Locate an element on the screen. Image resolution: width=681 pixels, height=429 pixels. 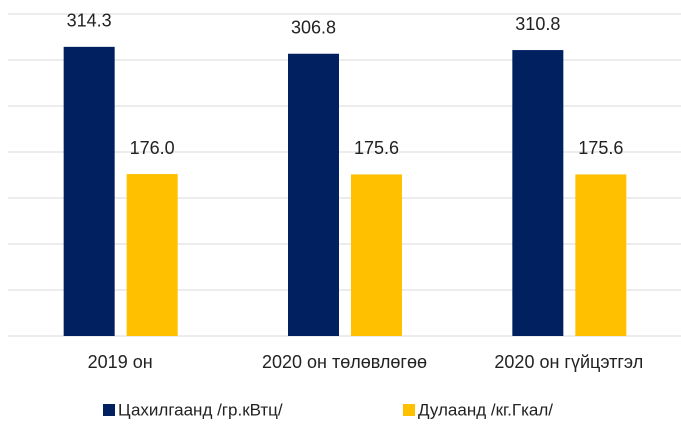
legend-label: Дулаанд /кг.Гкал/ is located at coordinates (485, 409).